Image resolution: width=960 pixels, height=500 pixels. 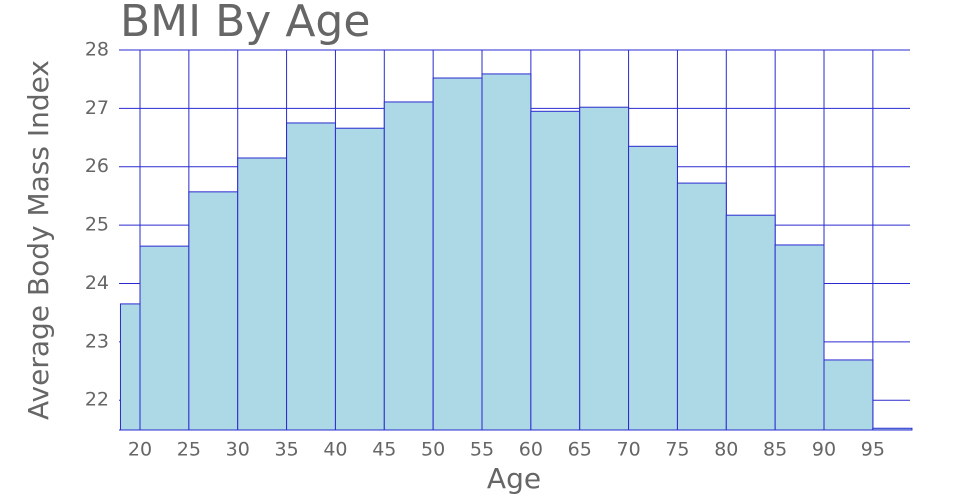 What do you see at coordinates (97, 400) in the screenshot?
I see `y-tick-label: 22` at bounding box center [97, 400].